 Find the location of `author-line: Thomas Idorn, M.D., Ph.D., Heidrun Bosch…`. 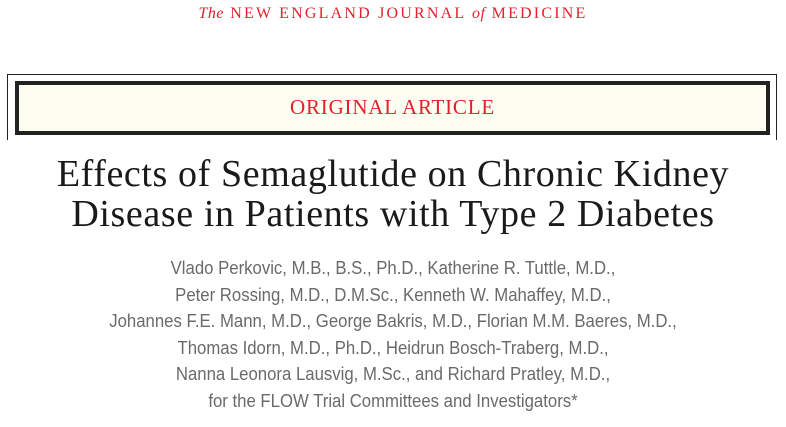

author-line: Thomas Idorn, M.D., Ph.D., Heidrun Bosch… is located at coordinates (393, 347).